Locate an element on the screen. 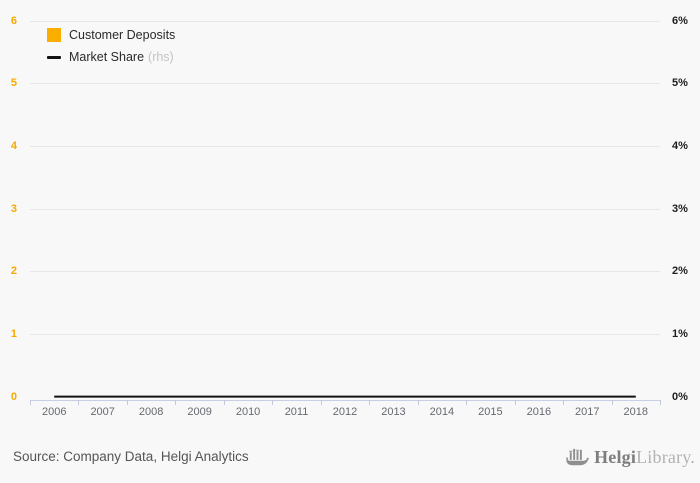  left-axis-label: 6 is located at coordinates (13, 20).